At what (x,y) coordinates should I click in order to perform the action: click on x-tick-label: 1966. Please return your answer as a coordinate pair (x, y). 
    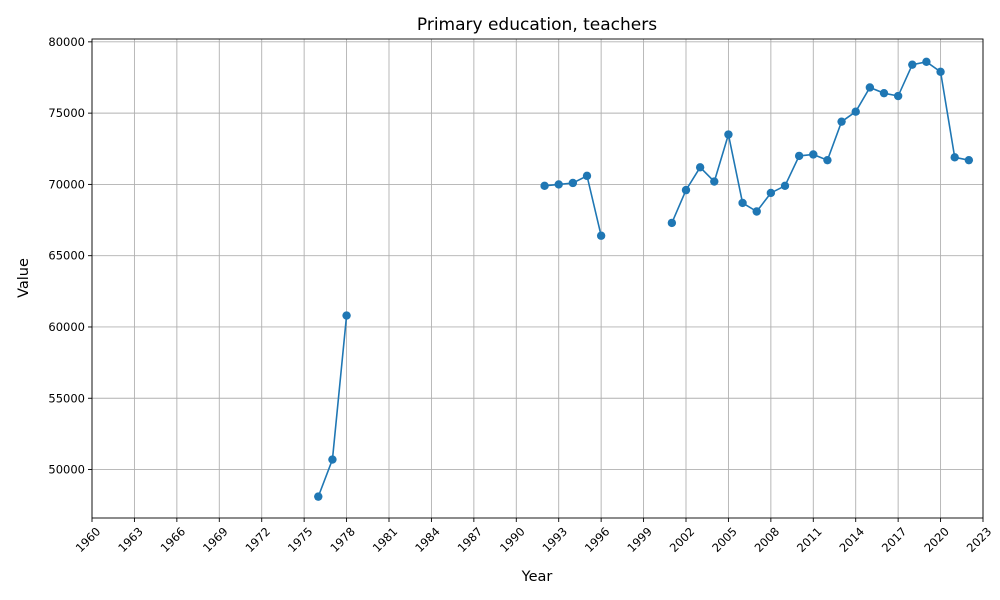
    Looking at the image, I should click on (173, 539).